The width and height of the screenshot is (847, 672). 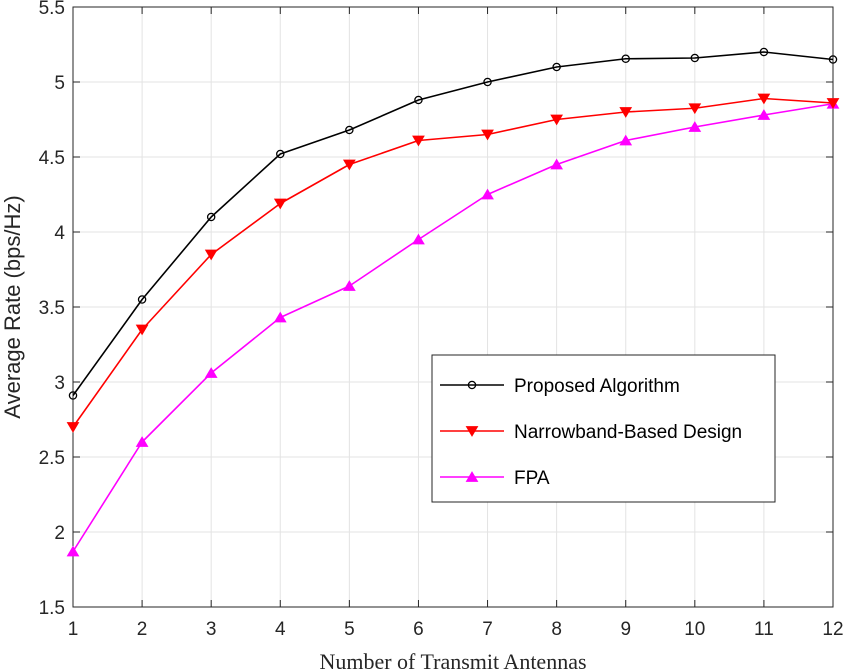 I want to click on x-tick-label: 6, so click(x=418, y=629).